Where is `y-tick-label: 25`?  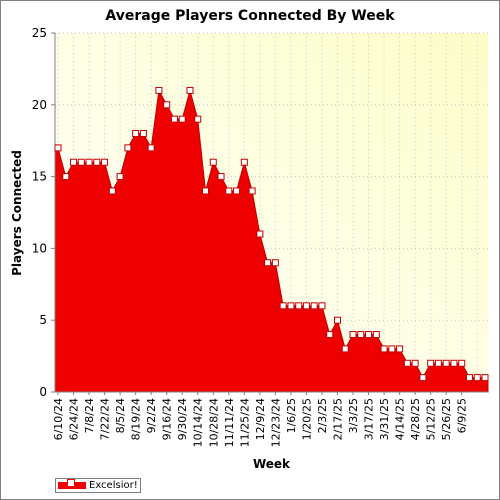
y-tick-label: 25 is located at coordinates (39, 33).